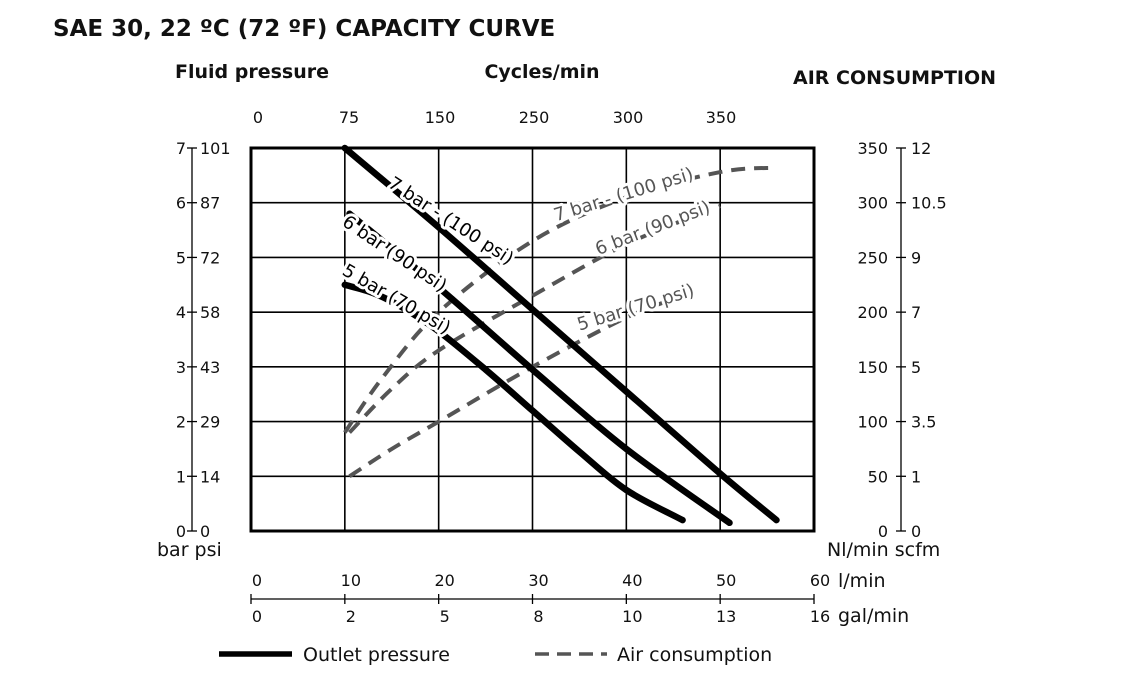  What do you see at coordinates (257, 616) in the screenshot?
I see `bottom-tick-galmin: 0` at bounding box center [257, 616].